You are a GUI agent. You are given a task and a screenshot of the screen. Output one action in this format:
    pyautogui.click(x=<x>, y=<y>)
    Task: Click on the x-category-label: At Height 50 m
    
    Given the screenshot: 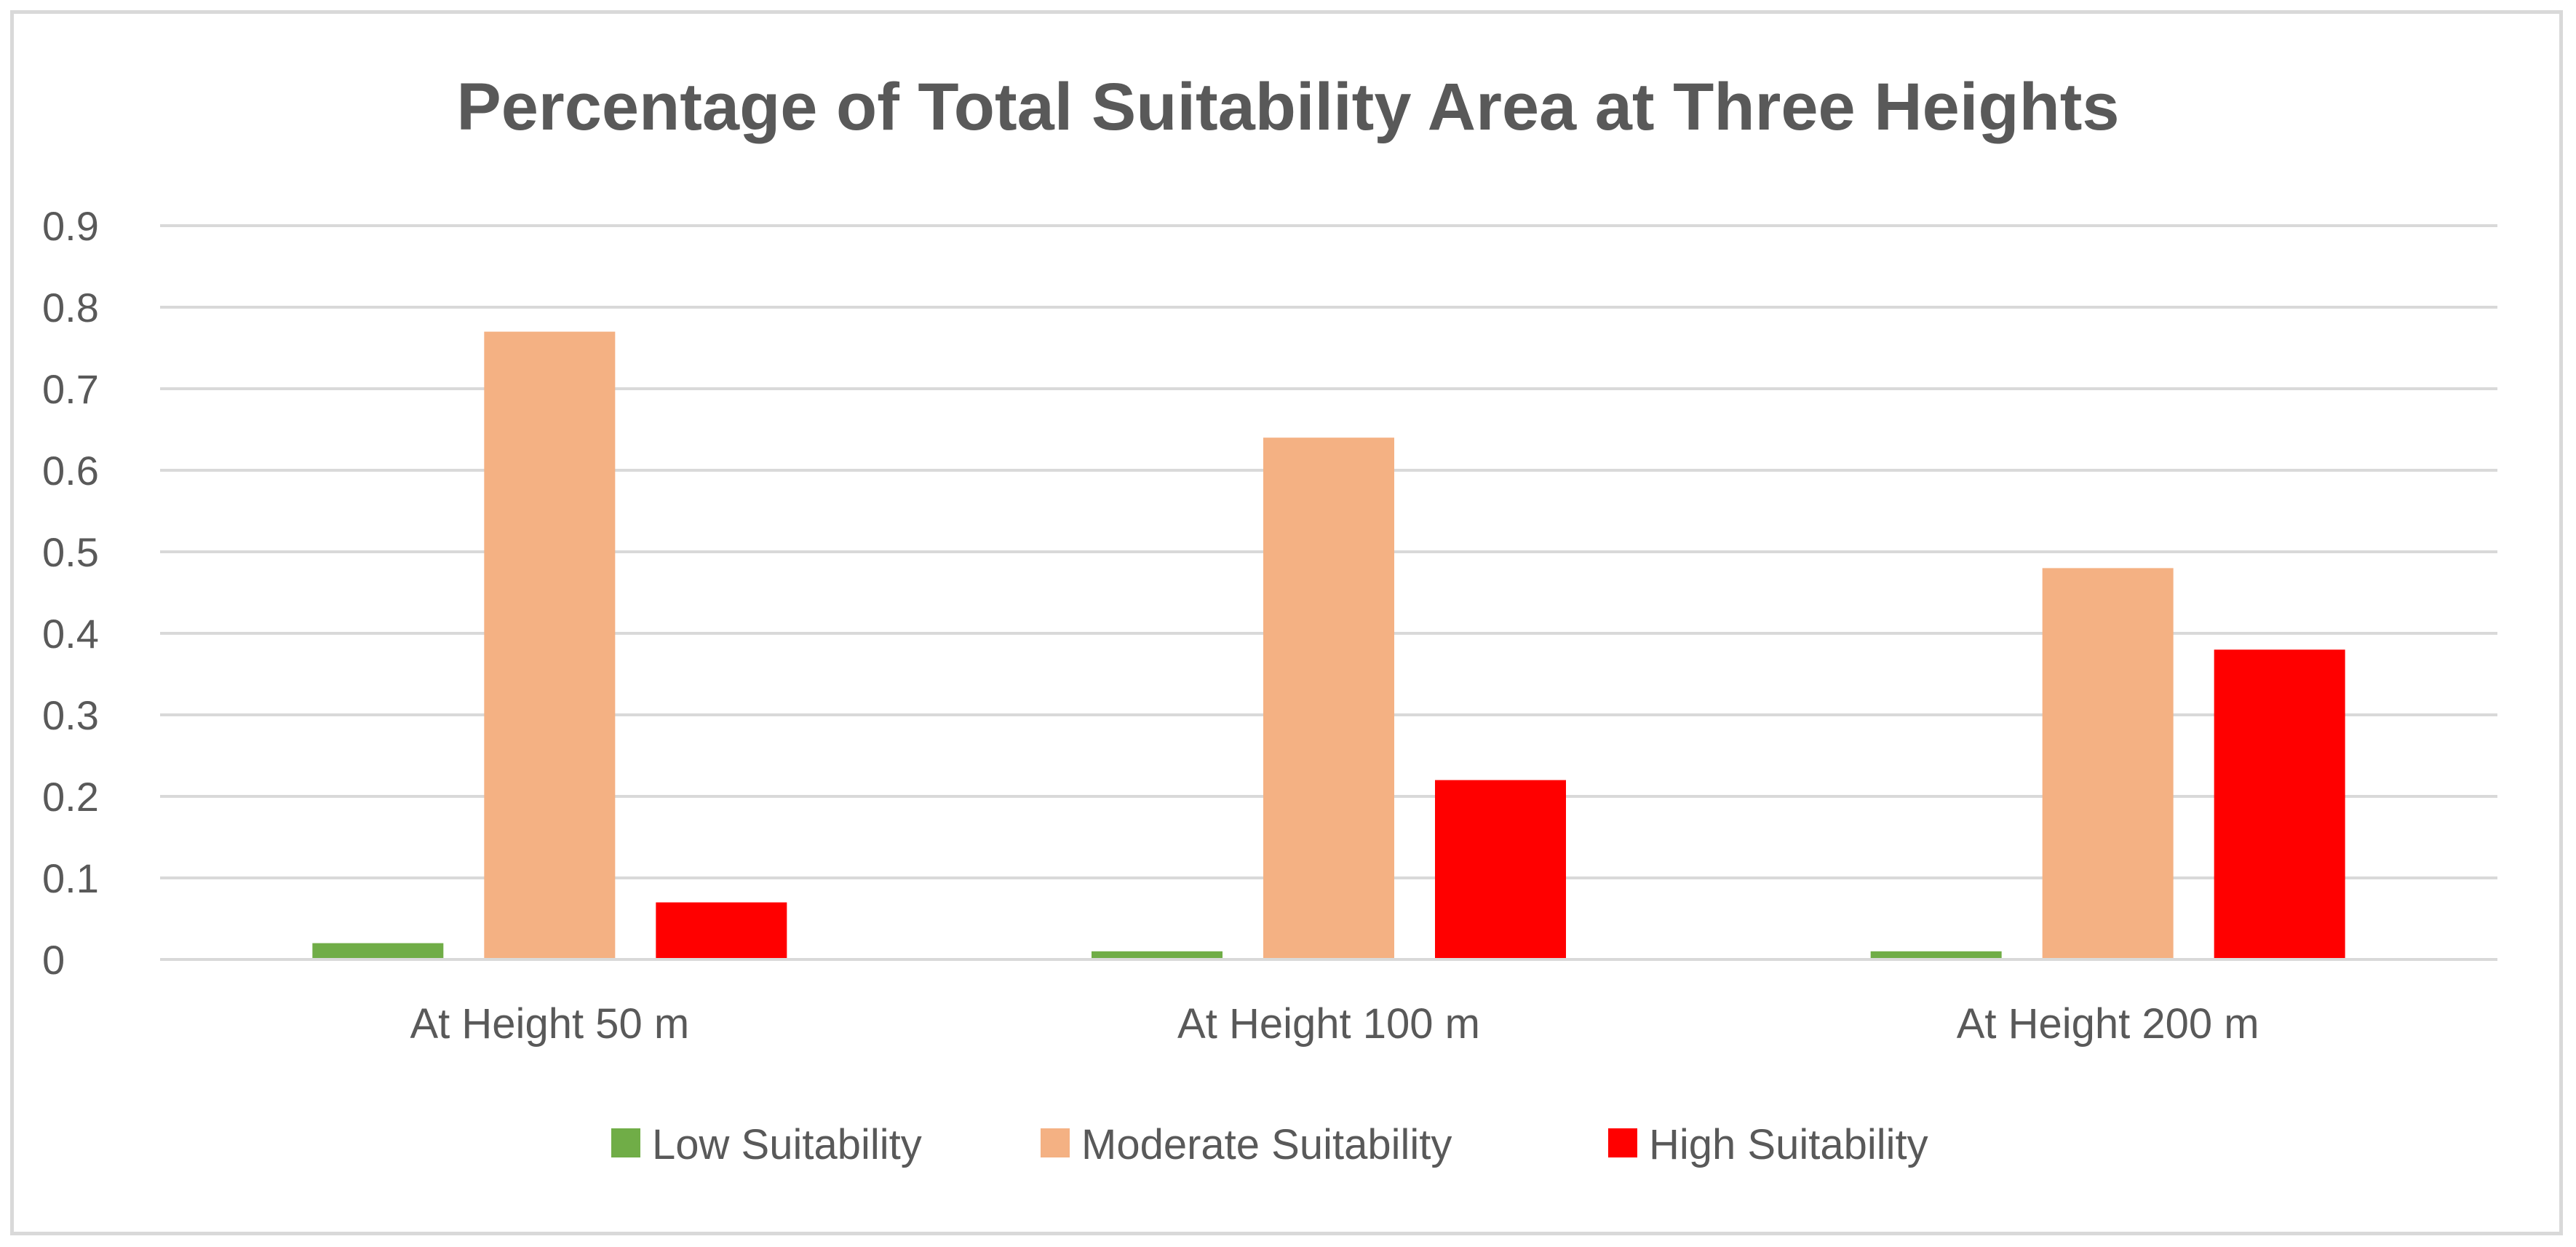 What is the action you would take?
    pyautogui.click(x=550, y=1024)
    